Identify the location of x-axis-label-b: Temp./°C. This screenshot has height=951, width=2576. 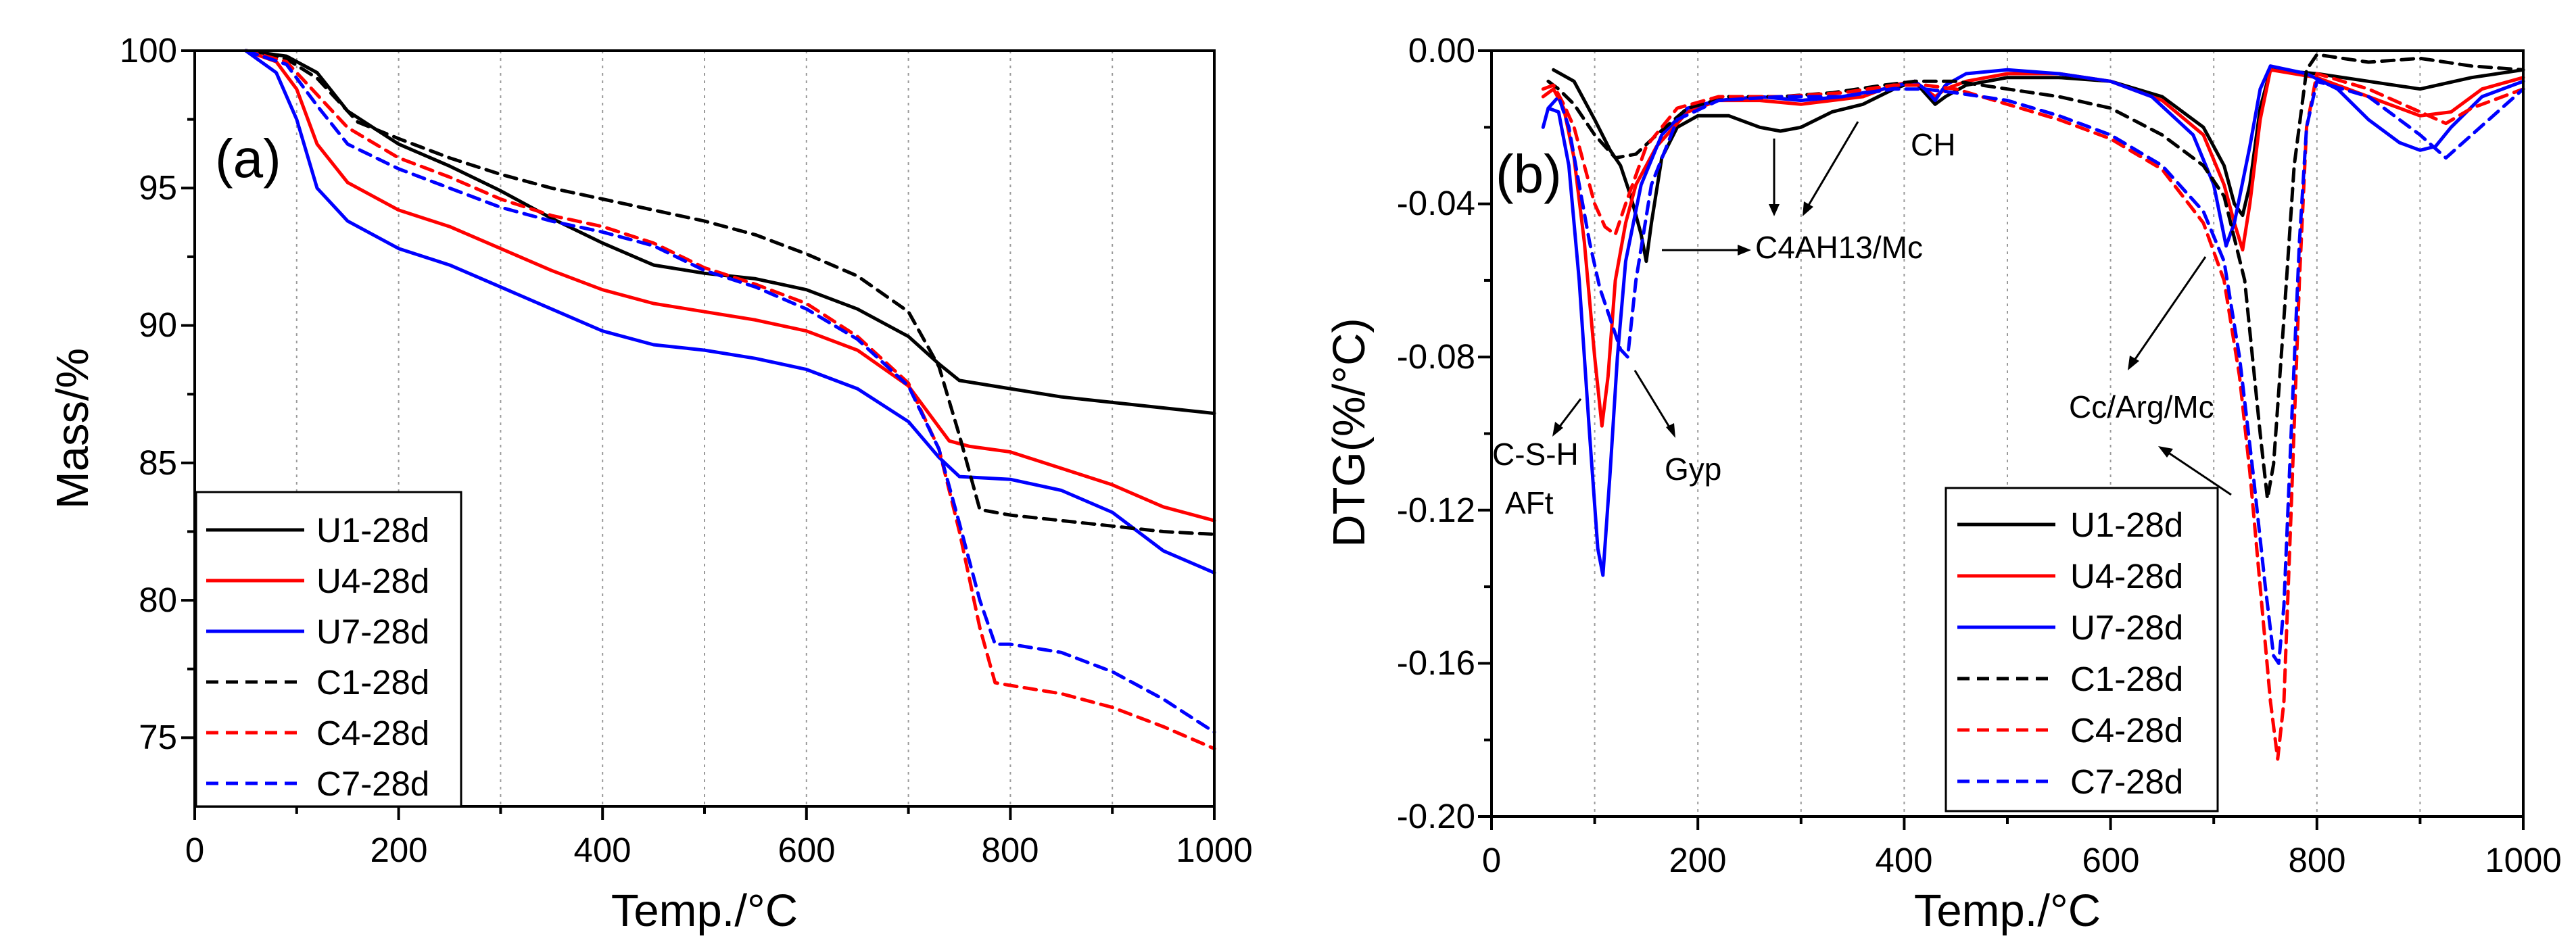
(2007, 910).